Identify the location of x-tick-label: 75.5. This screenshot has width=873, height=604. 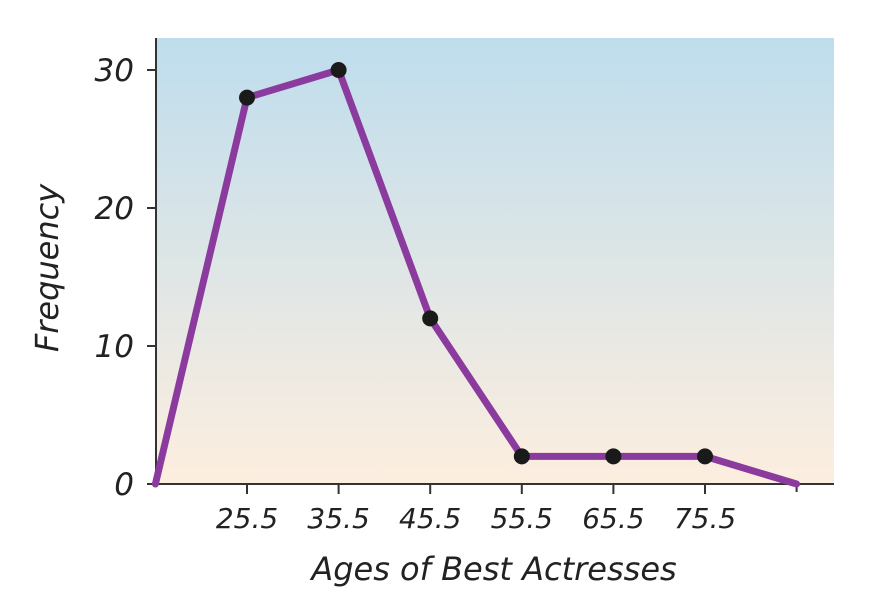
(705, 518).